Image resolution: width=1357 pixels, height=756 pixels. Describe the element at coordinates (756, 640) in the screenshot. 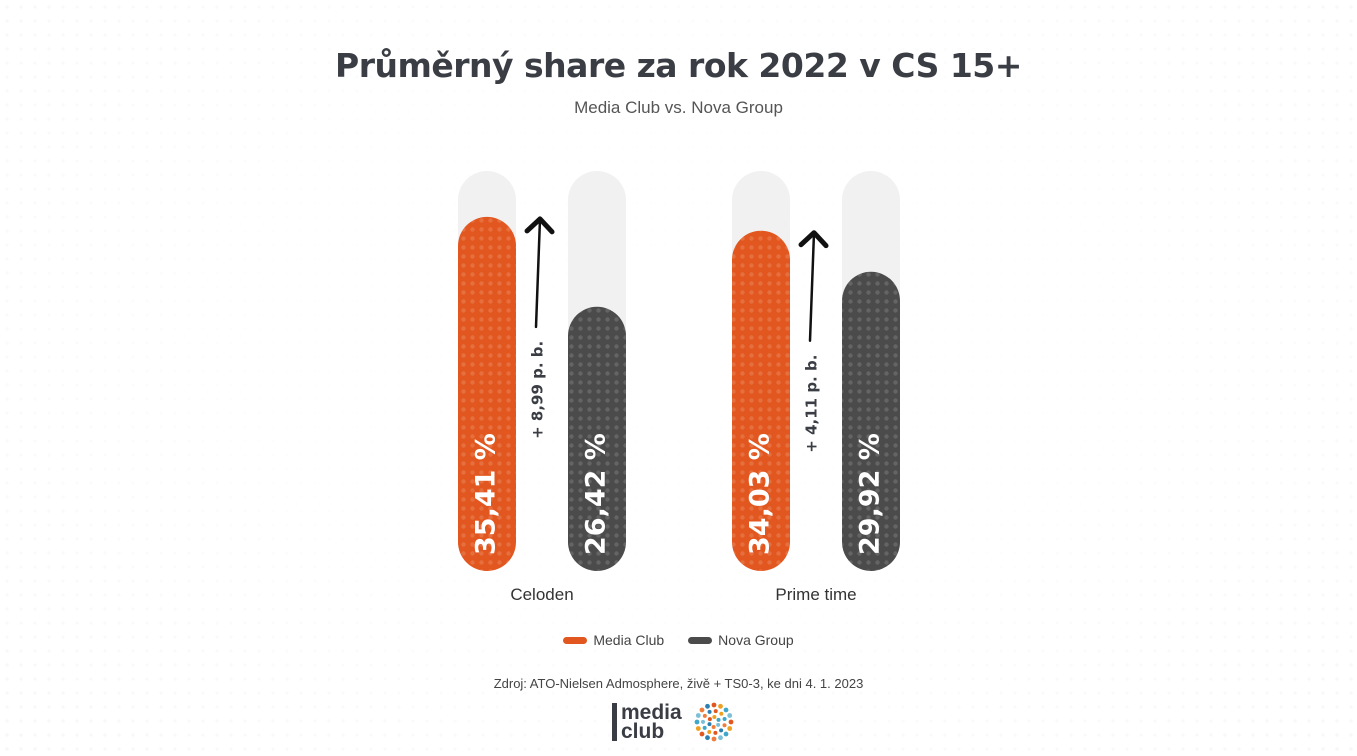

I see `legend-label-nova-group: Nova Group` at that location.